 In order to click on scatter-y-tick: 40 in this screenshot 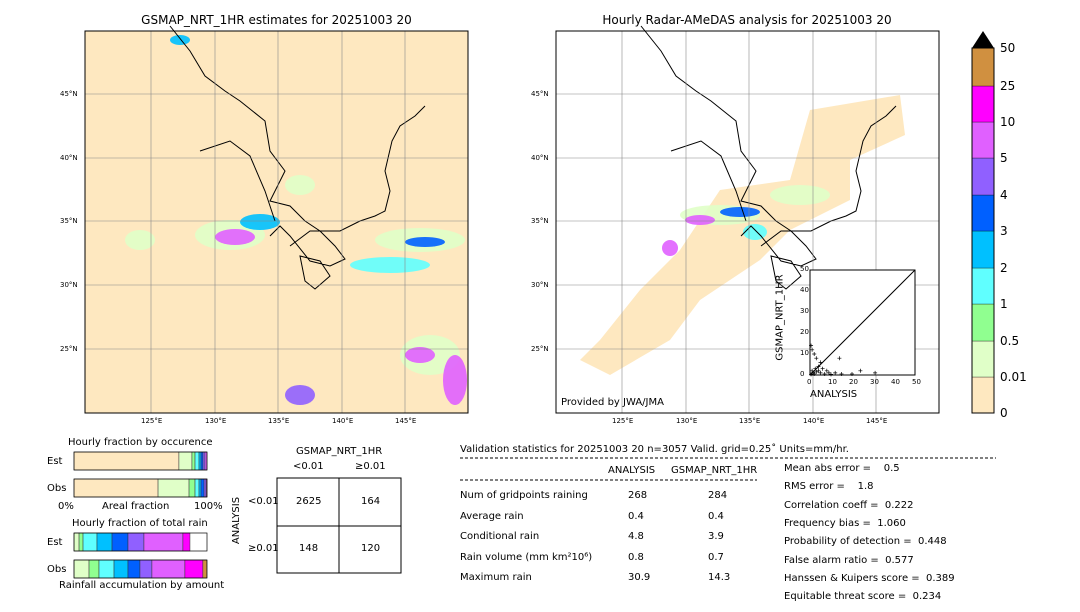, I will do `click(804, 290)`.